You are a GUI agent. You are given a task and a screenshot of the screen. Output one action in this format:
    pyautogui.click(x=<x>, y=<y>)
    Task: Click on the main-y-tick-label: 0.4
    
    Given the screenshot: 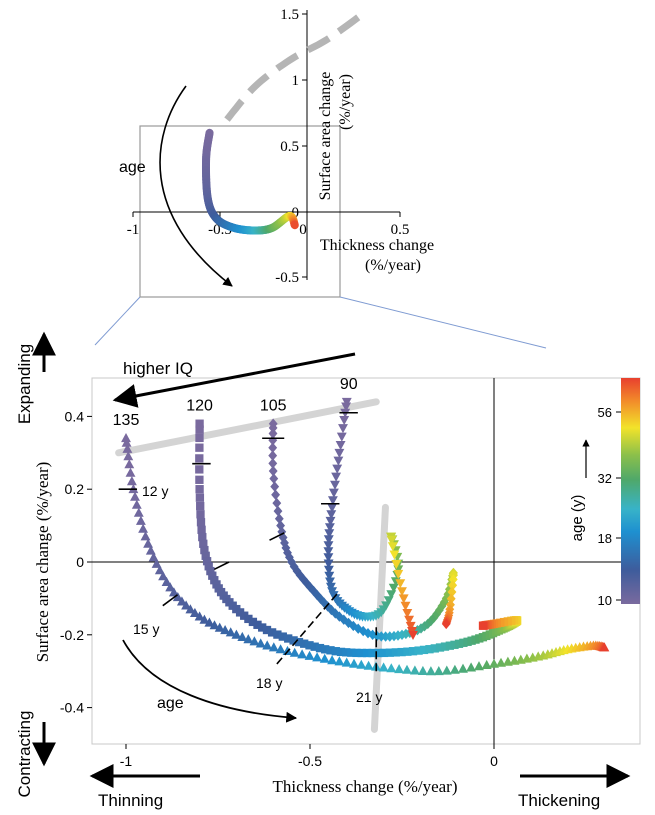 What is the action you would take?
    pyautogui.click(x=75, y=416)
    